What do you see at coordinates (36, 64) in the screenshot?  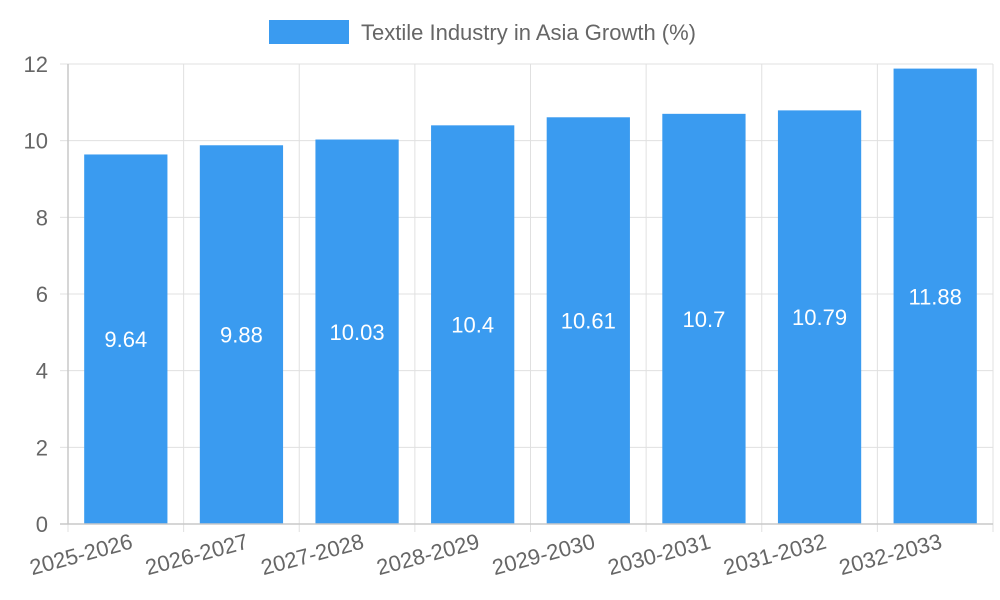 I see `y-tick-label: 12` at bounding box center [36, 64].